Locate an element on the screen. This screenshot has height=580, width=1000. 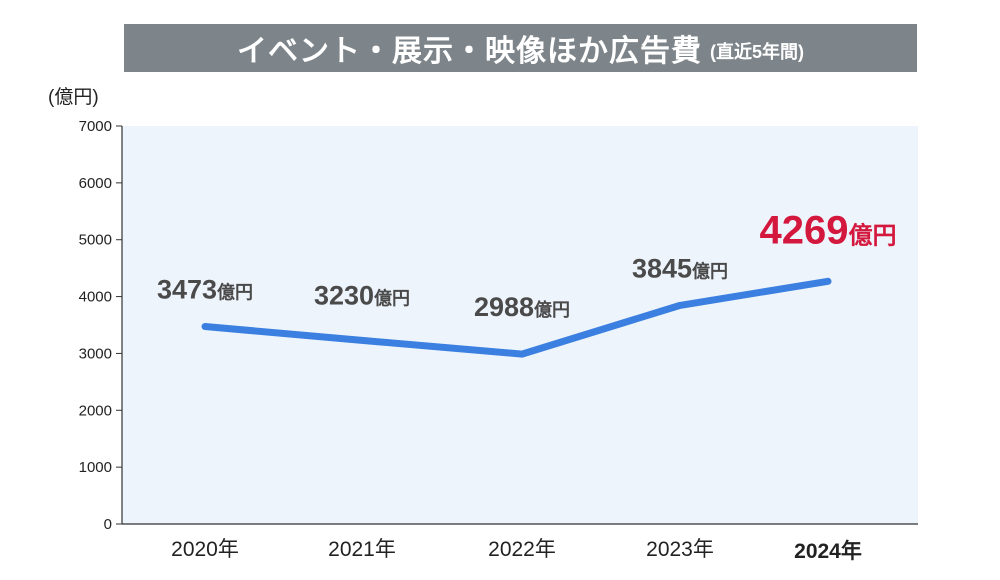
x-axis-categories: 2020年 2021年 2022年 2023年 2024年 is located at coordinates (516, 550).